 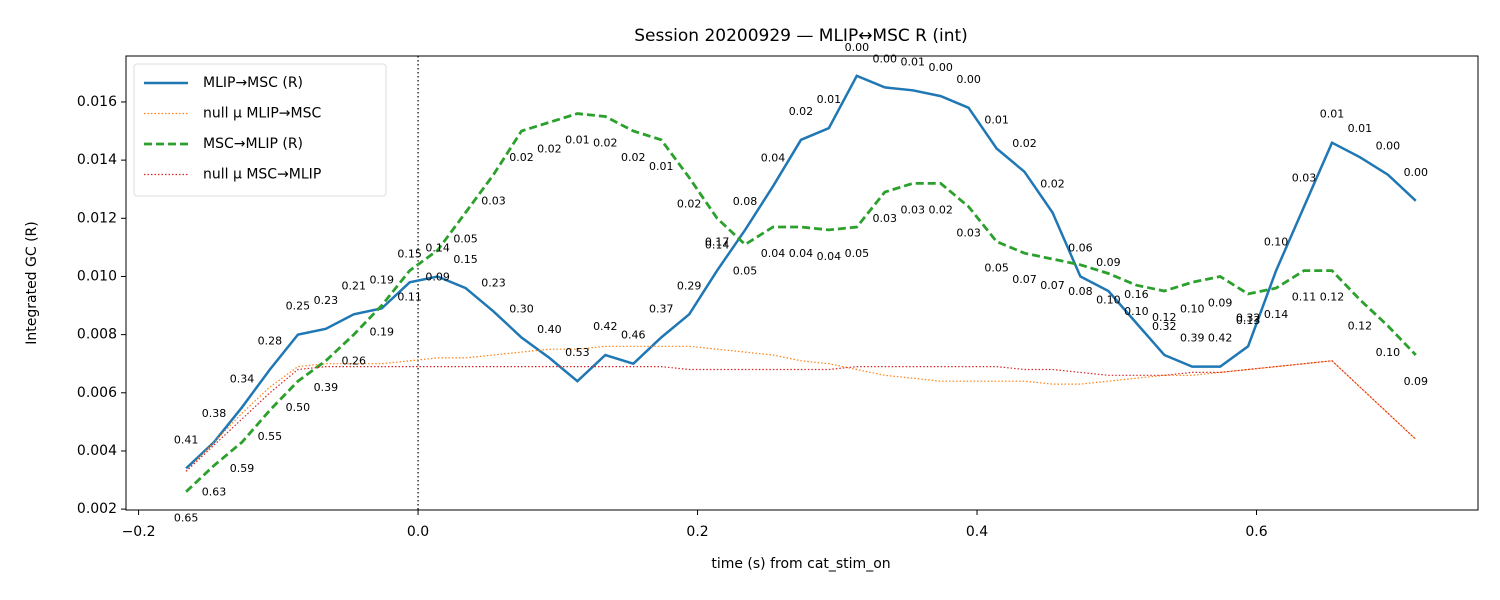 What do you see at coordinates (298, 306) in the screenshot?
I see `point-annotation: 0.25` at bounding box center [298, 306].